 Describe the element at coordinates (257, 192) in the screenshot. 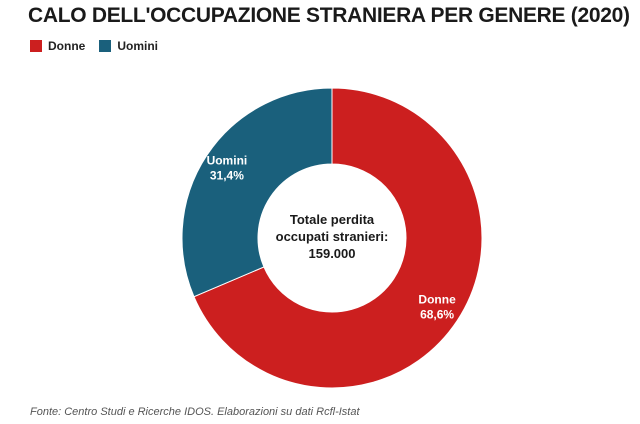

I see `slice-uomini` at that location.